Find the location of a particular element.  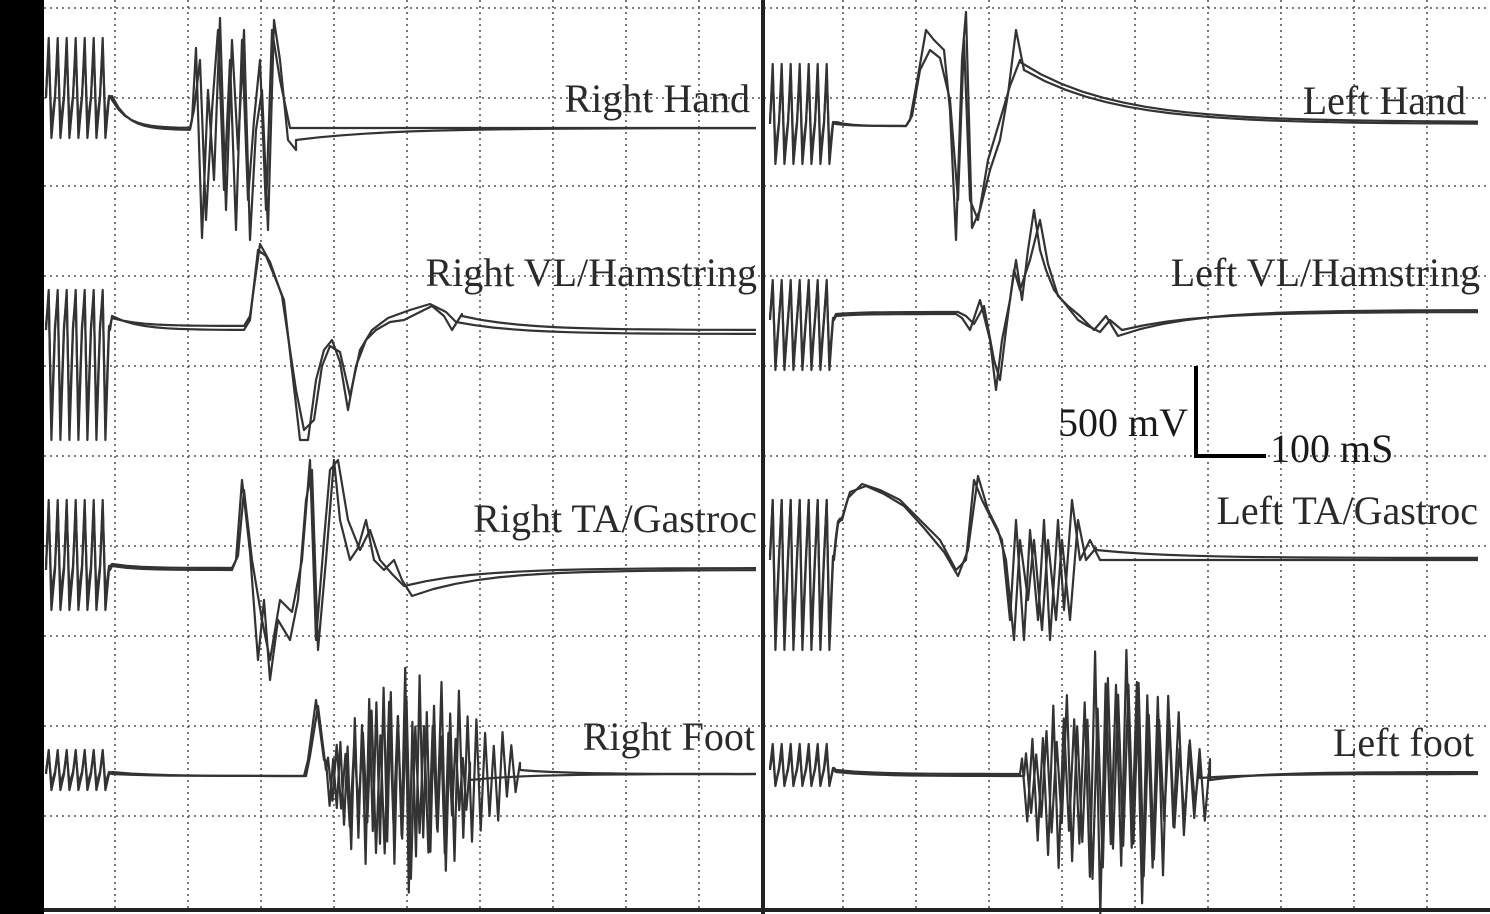

scale-time-label: 100 mS is located at coordinates (1331, 448).